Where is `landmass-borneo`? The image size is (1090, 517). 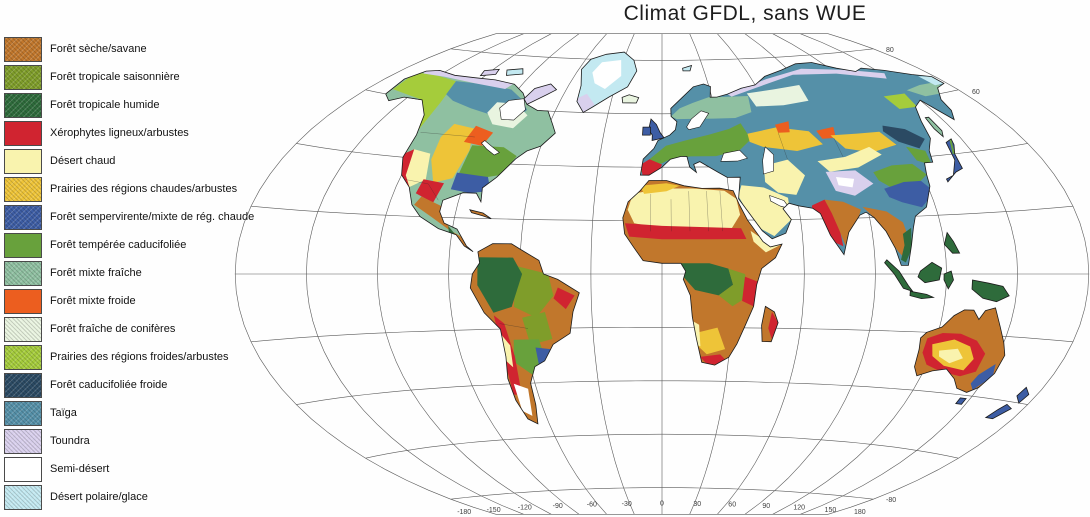
landmass-borneo is located at coordinates (930, 272).